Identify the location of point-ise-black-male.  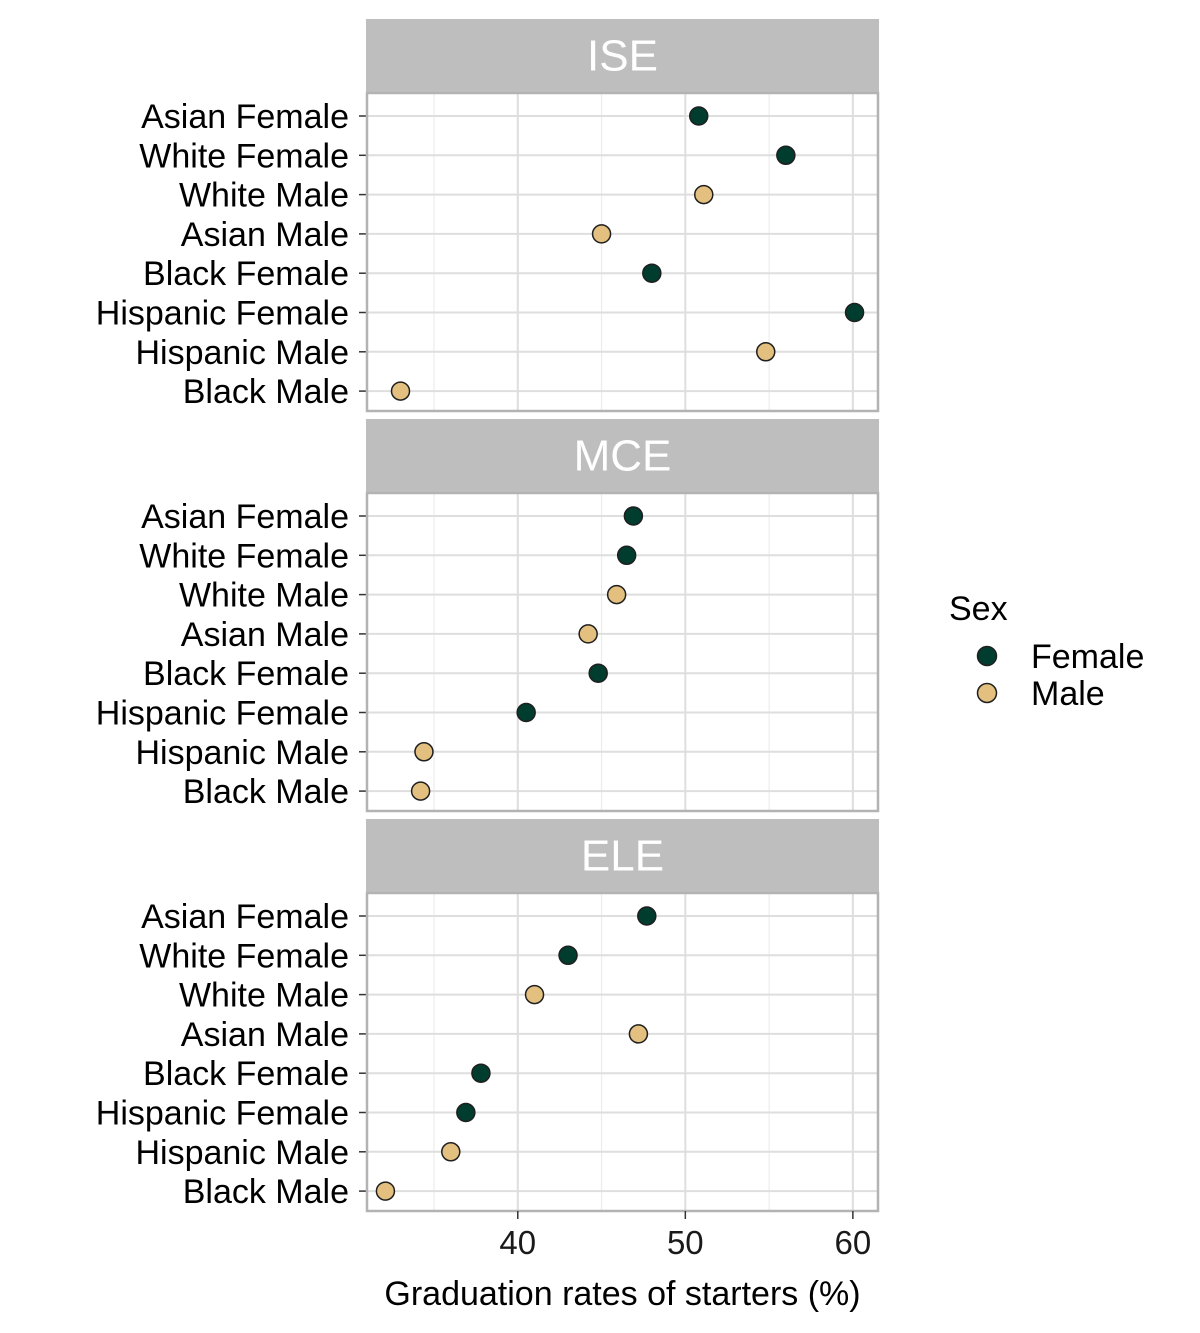
(400, 391).